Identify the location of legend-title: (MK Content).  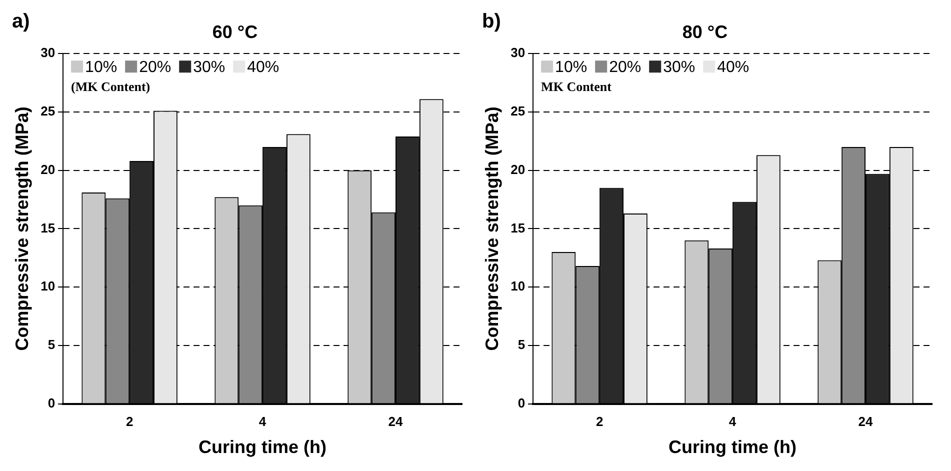
(110, 86).